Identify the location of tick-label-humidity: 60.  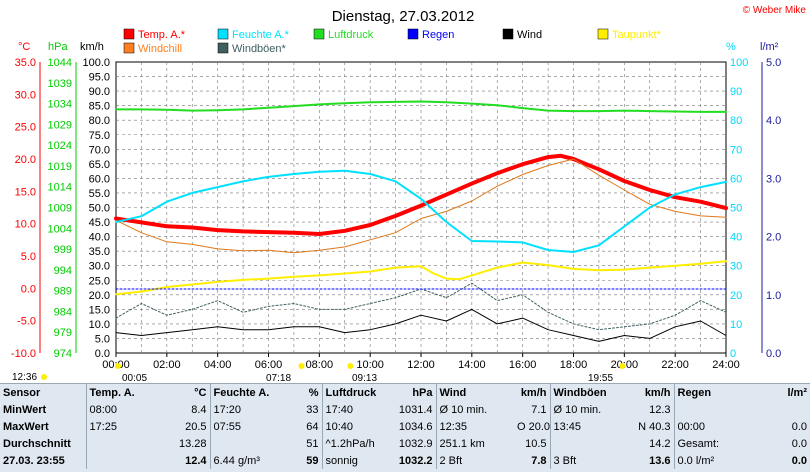
(736, 179).